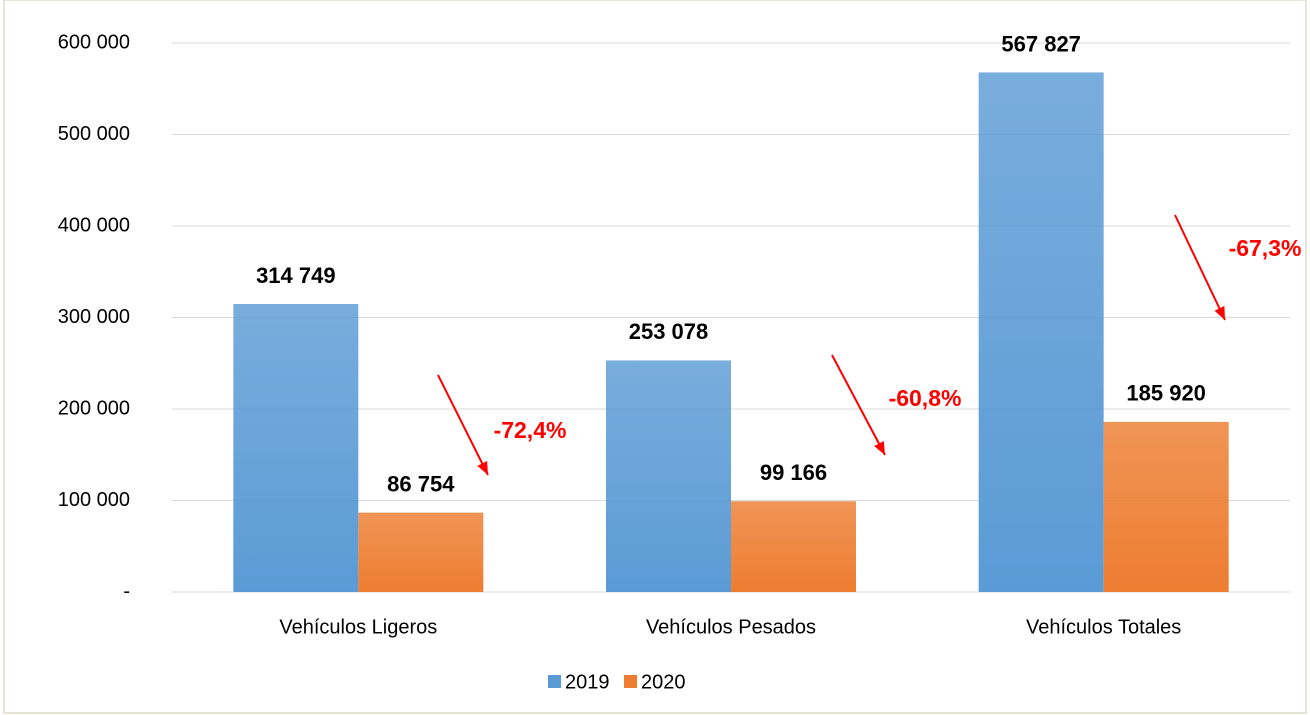  What do you see at coordinates (1265, 248) in the screenshot?
I see `annotation: -67,3%` at bounding box center [1265, 248].